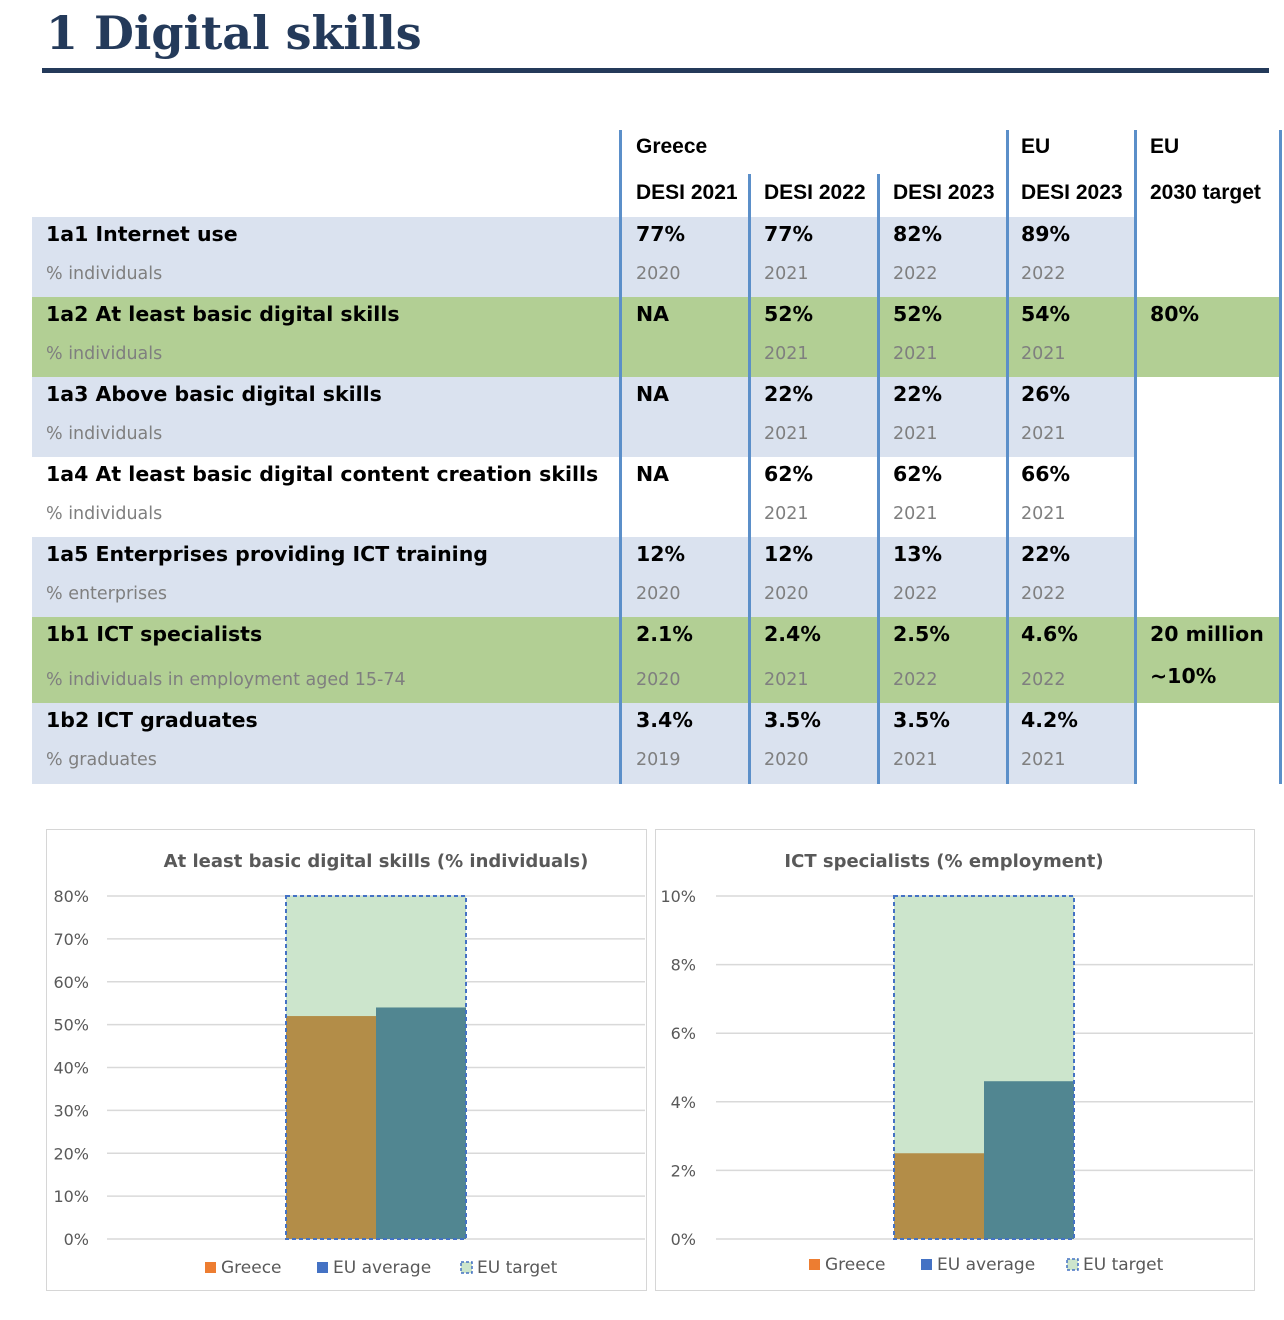 The width and height of the screenshot is (1284, 1320). I want to click on row-title: 1a2 At least basic digital skills, so click(223, 314).